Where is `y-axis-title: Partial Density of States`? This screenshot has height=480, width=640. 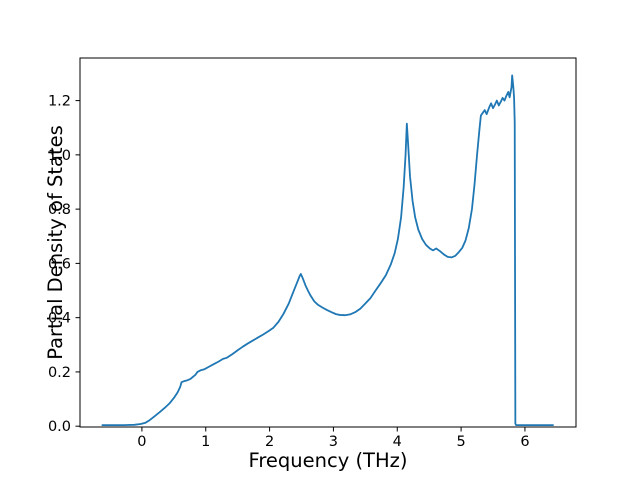
y-axis-title: Partial Density of States is located at coordinates (55, 242).